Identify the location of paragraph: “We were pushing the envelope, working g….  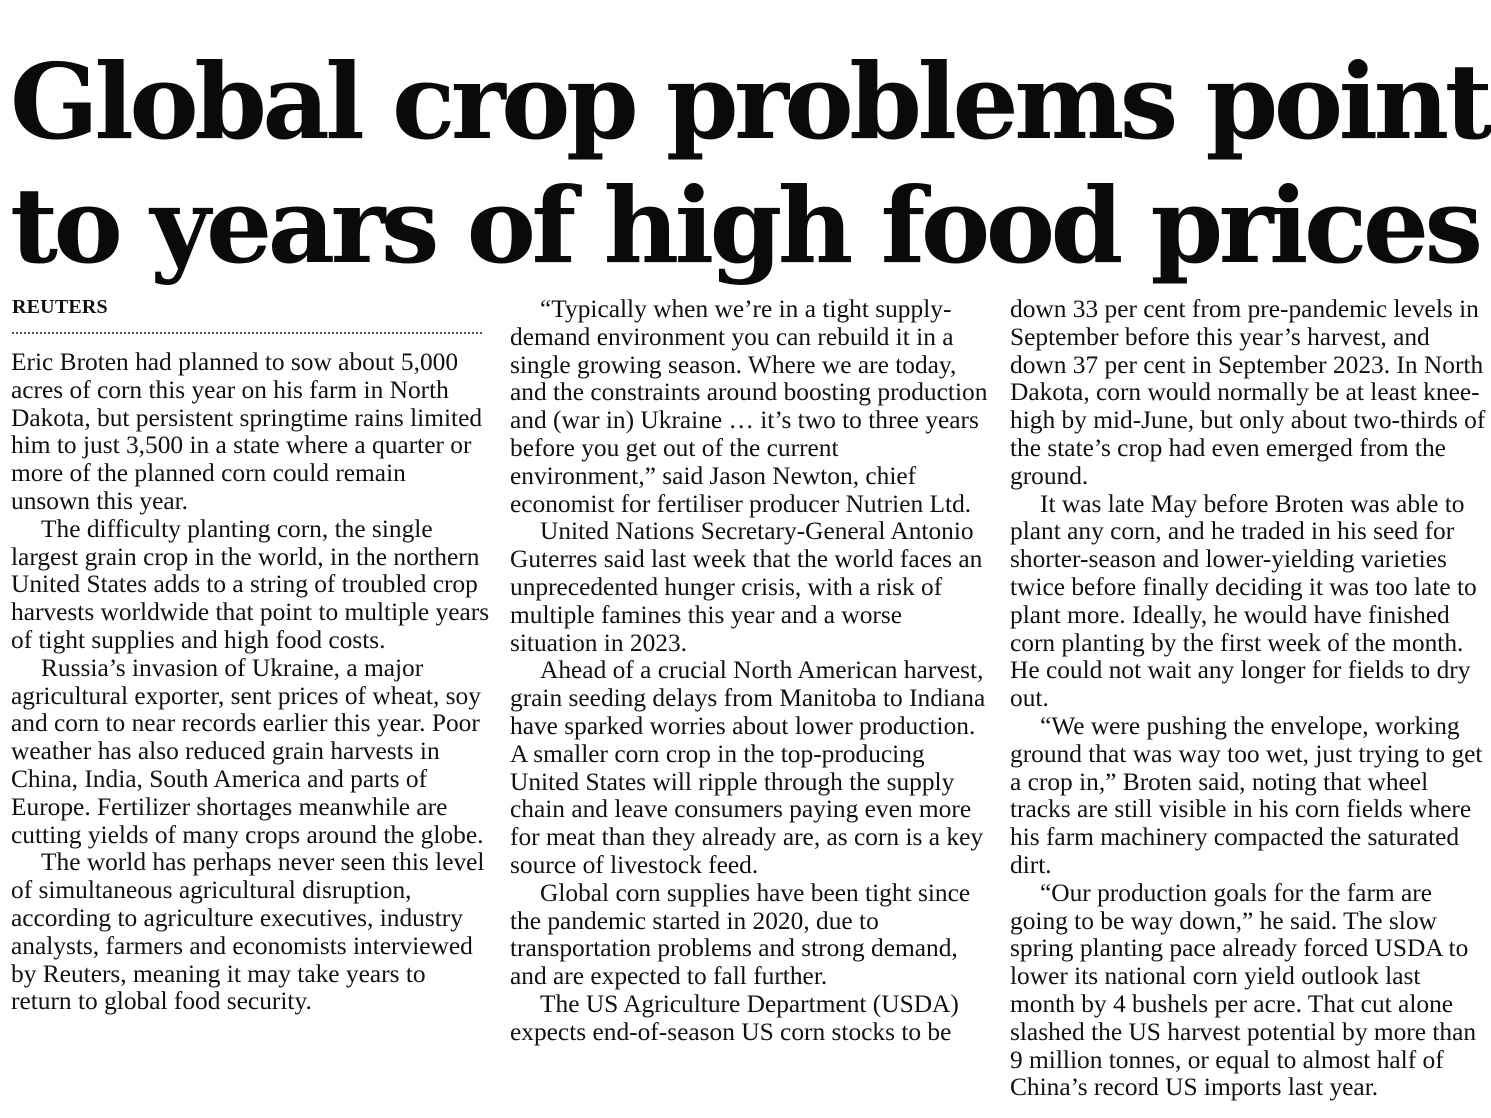
(1246, 795).